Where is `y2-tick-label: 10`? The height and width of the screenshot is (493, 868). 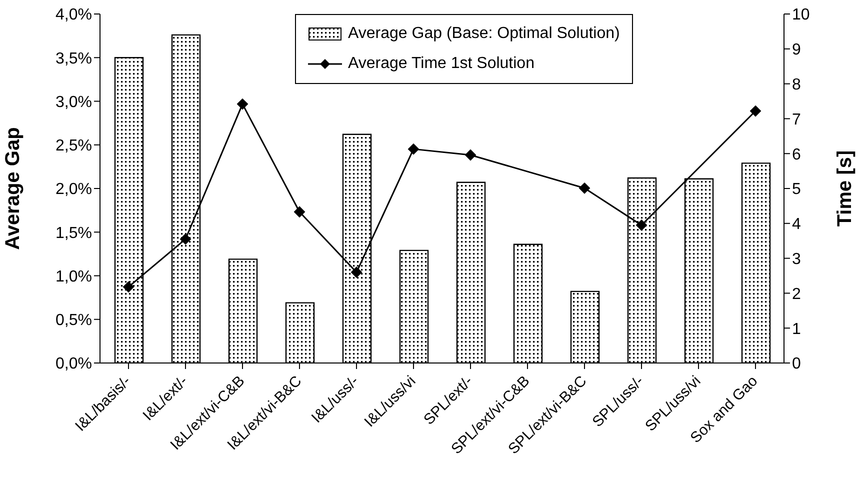
y2-tick-label: 10 is located at coordinates (801, 15).